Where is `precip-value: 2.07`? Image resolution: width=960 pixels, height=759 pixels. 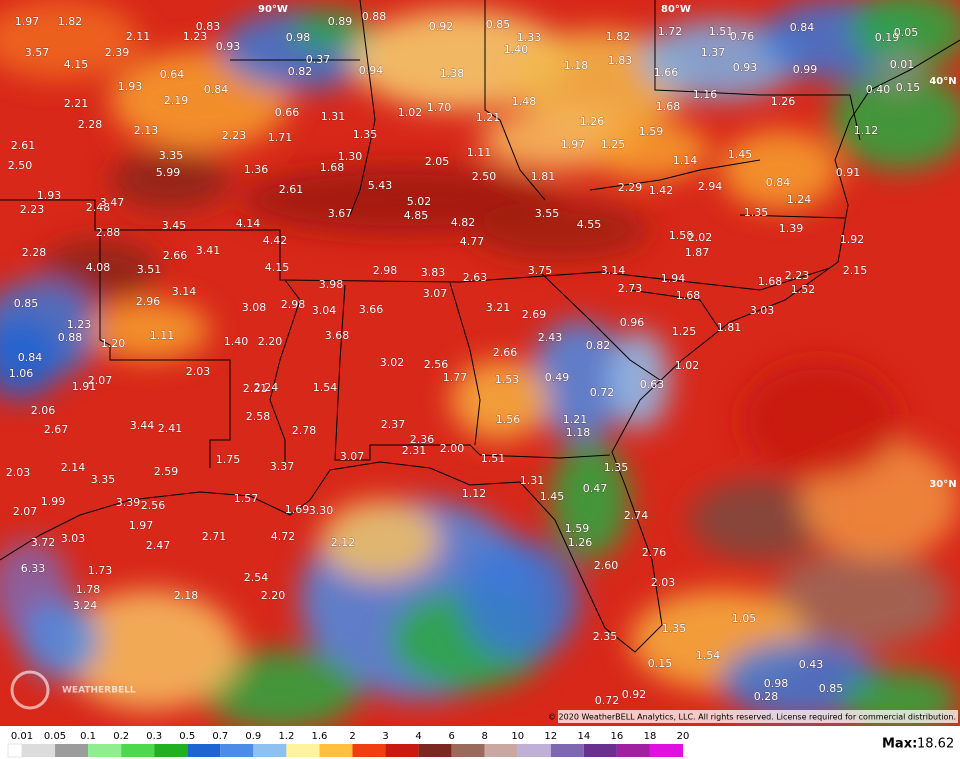
precip-value: 2.07 is located at coordinates (100, 380).